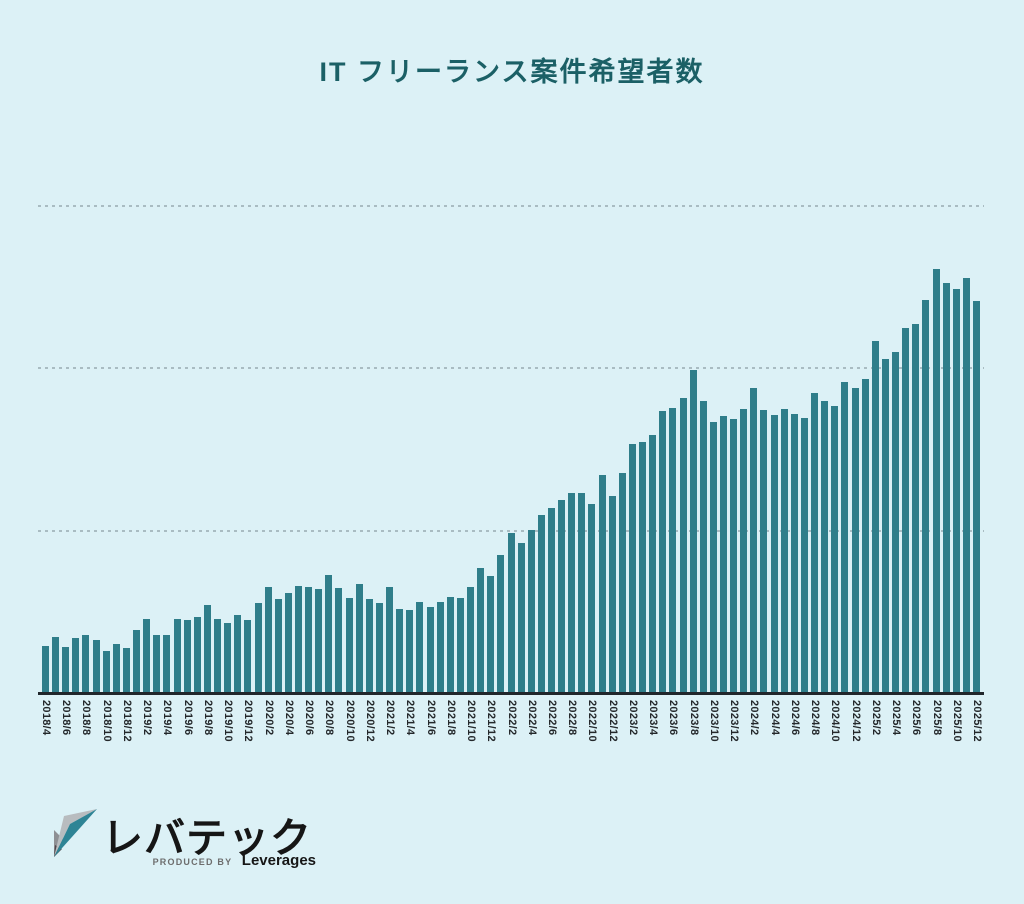 The image size is (1024, 904). I want to click on x-tick-label-2018-4: 2018/4, so click(46, 718).